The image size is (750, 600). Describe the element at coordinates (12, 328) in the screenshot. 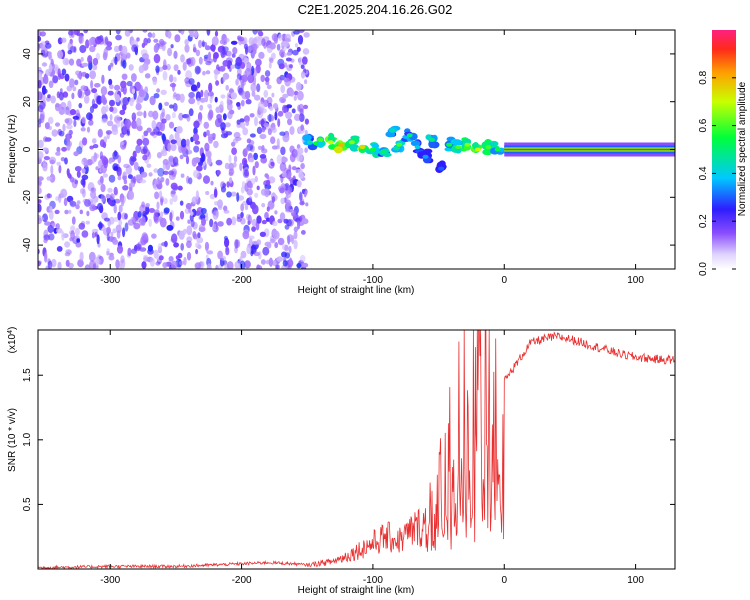

I see `snr-y-multiplier-suffix: )` at that location.